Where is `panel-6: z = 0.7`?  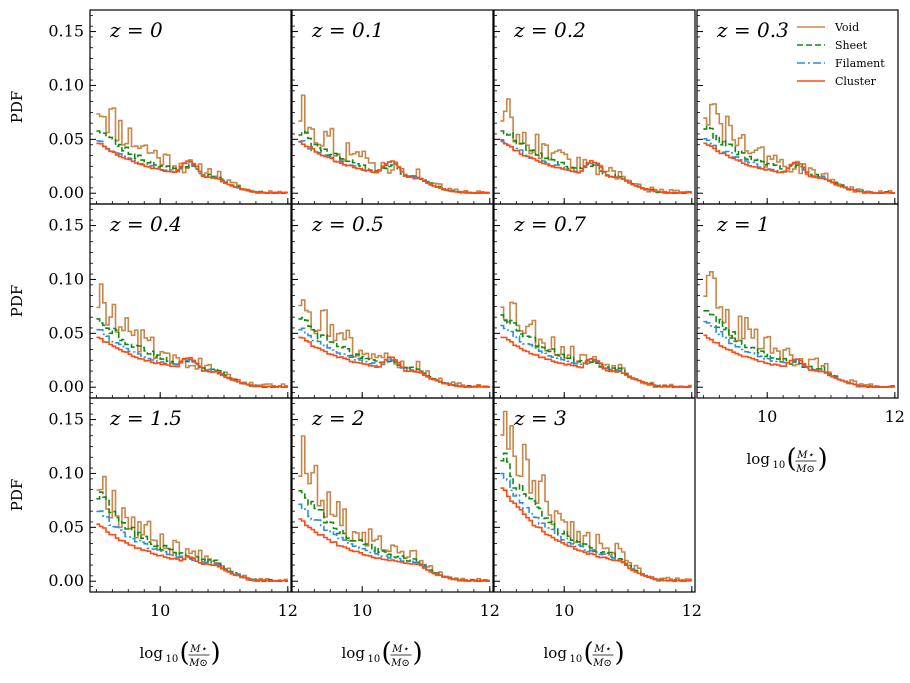 panel-6: z = 0.7 is located at coordinates (594, 301).